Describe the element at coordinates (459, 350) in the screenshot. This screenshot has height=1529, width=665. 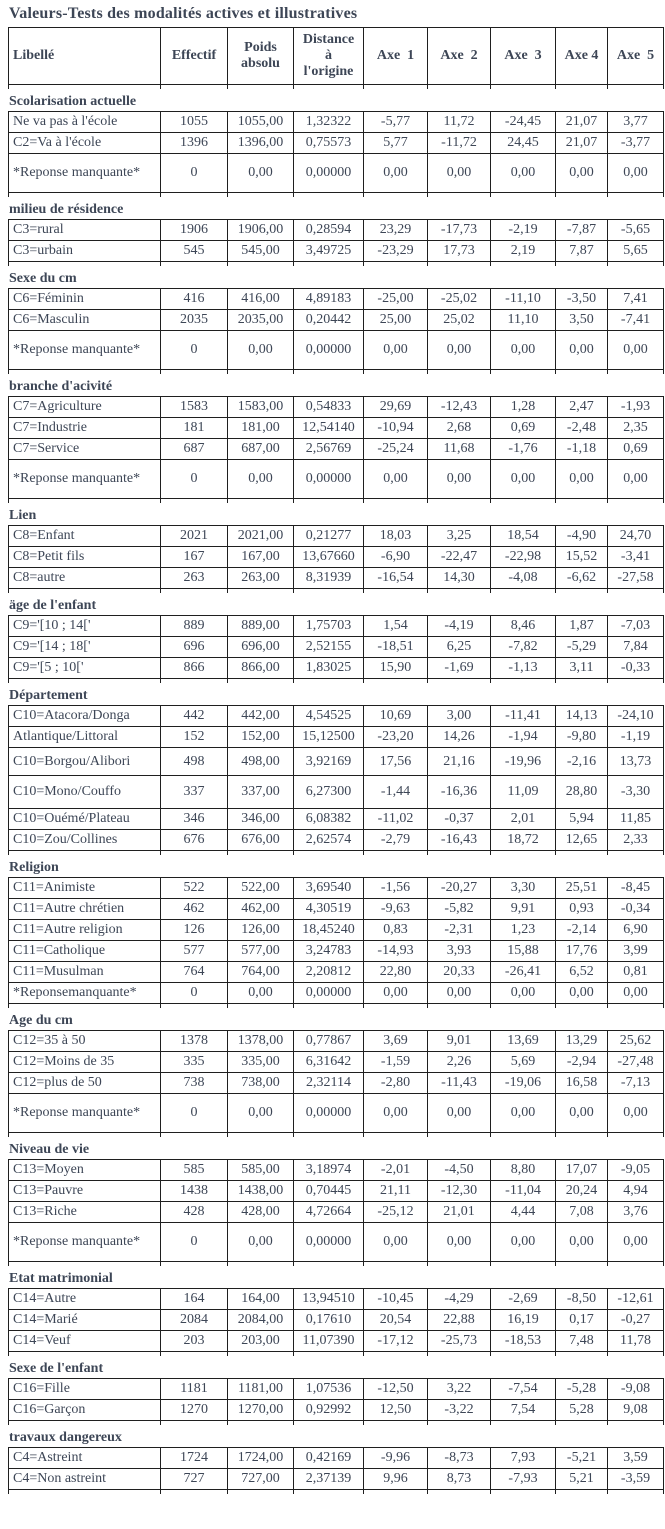
I see `cell-axe-2: 0,00` at that location.